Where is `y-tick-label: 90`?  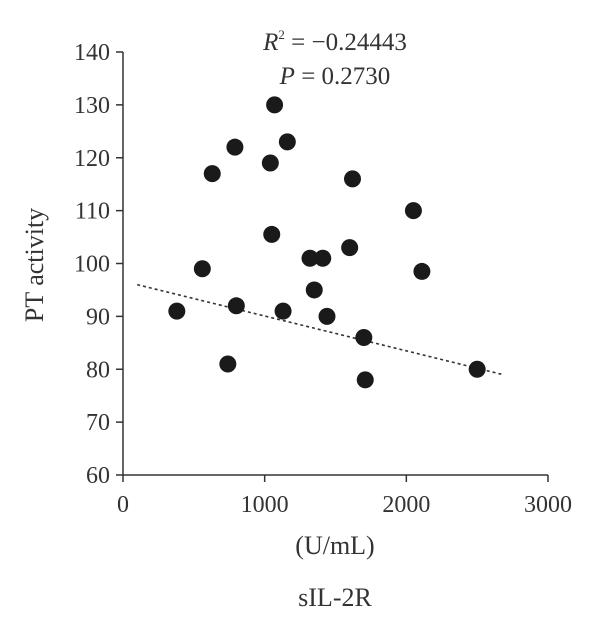 y-tick-label: 90 is located at coordinates (98, 317).